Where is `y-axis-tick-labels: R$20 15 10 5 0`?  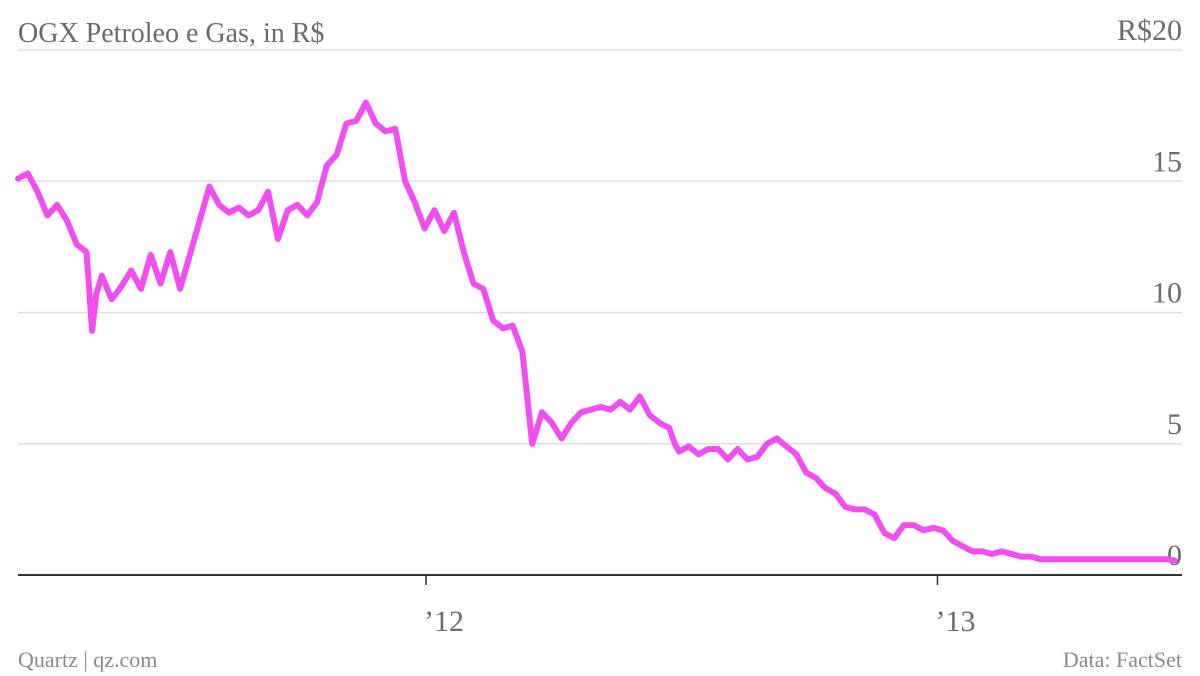 y-axis-tick-labels: R$20 15 10 5 0 is located at coordinates (1149, 293).